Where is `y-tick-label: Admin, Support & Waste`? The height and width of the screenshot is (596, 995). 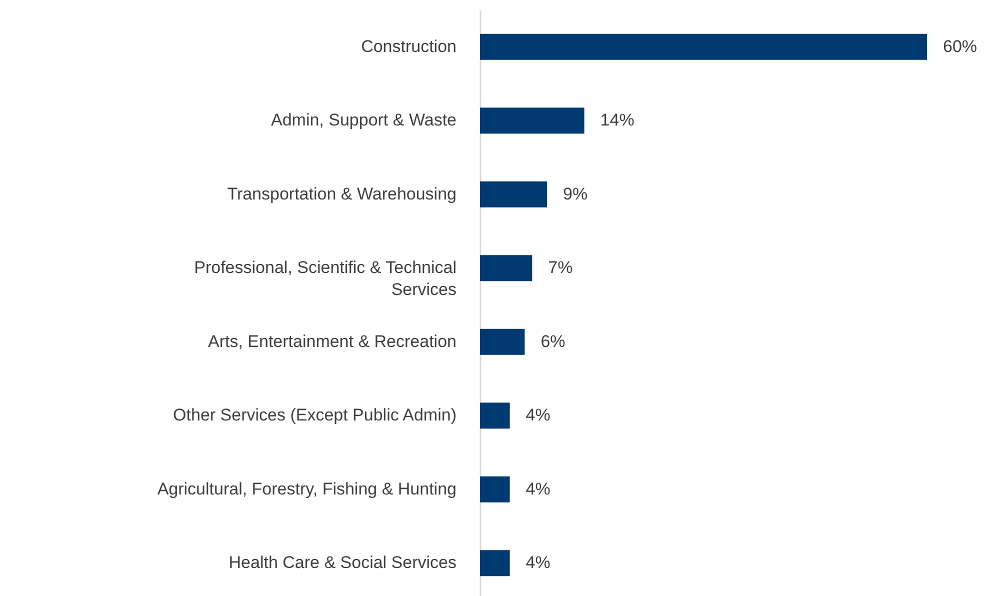
y-tick-label: Admin, Support & Waste is located at coordinates (363, 120).